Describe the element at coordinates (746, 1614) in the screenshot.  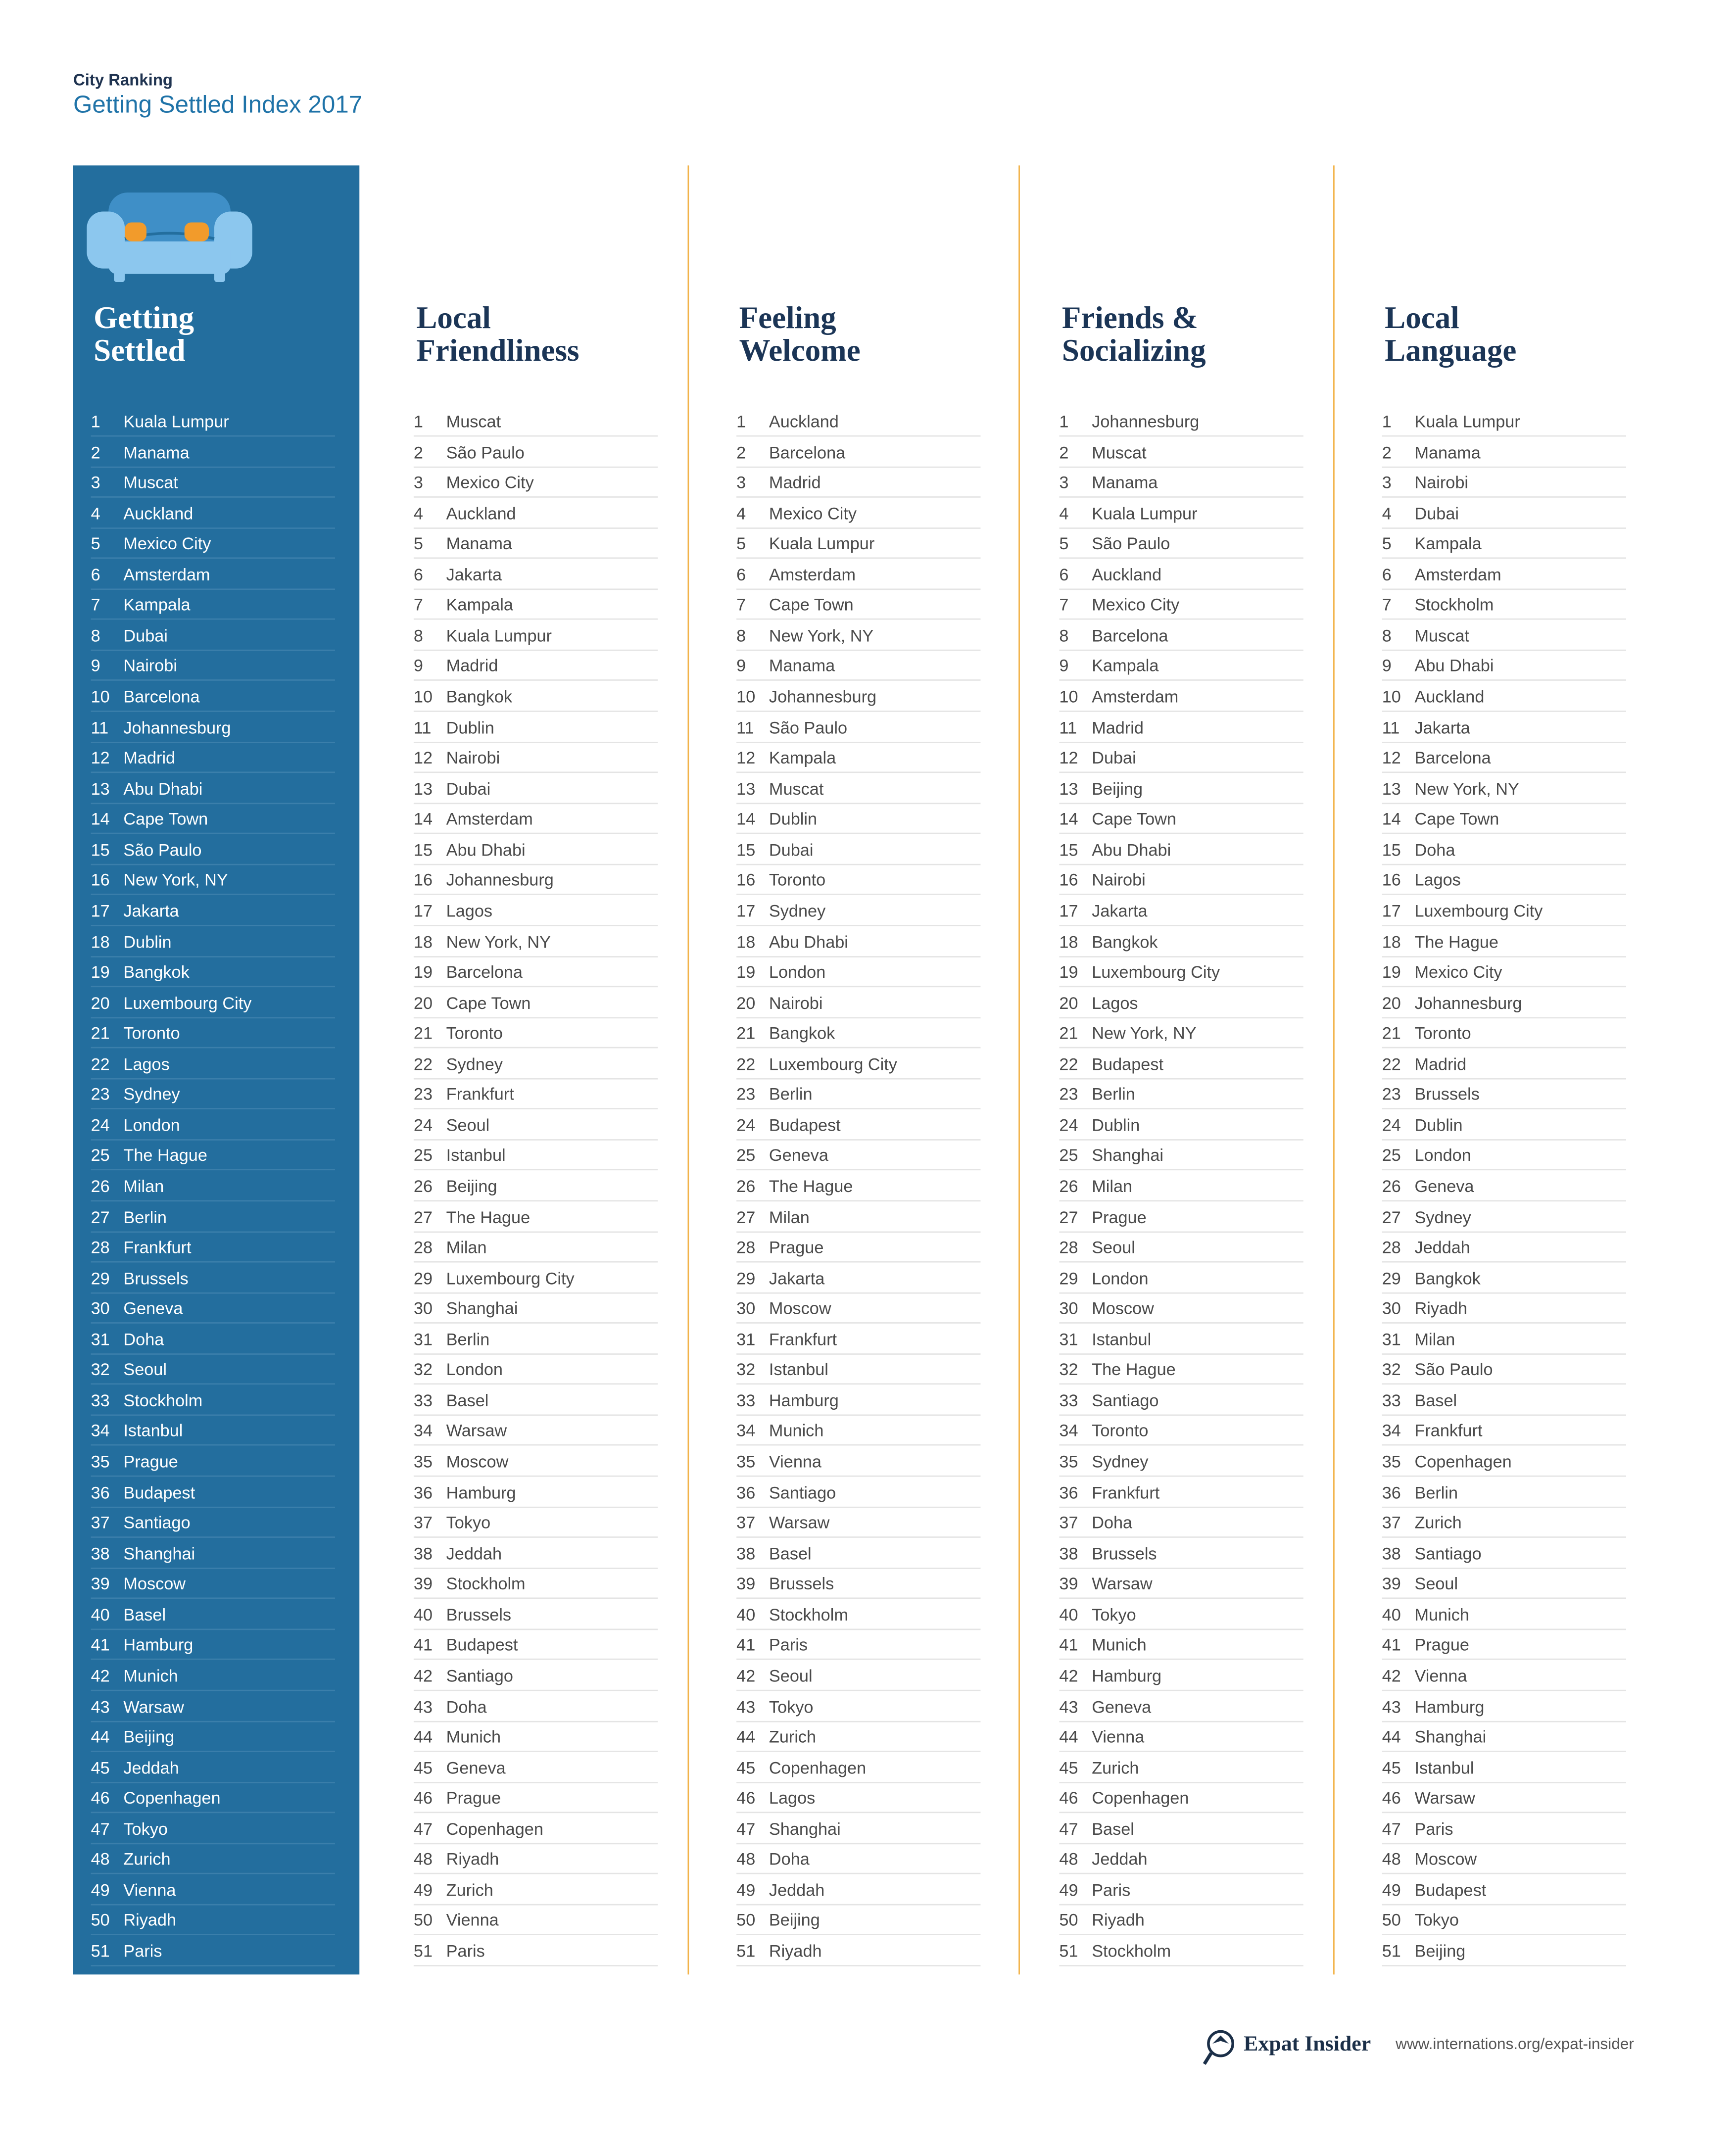
I see `rank: 40` at that location.